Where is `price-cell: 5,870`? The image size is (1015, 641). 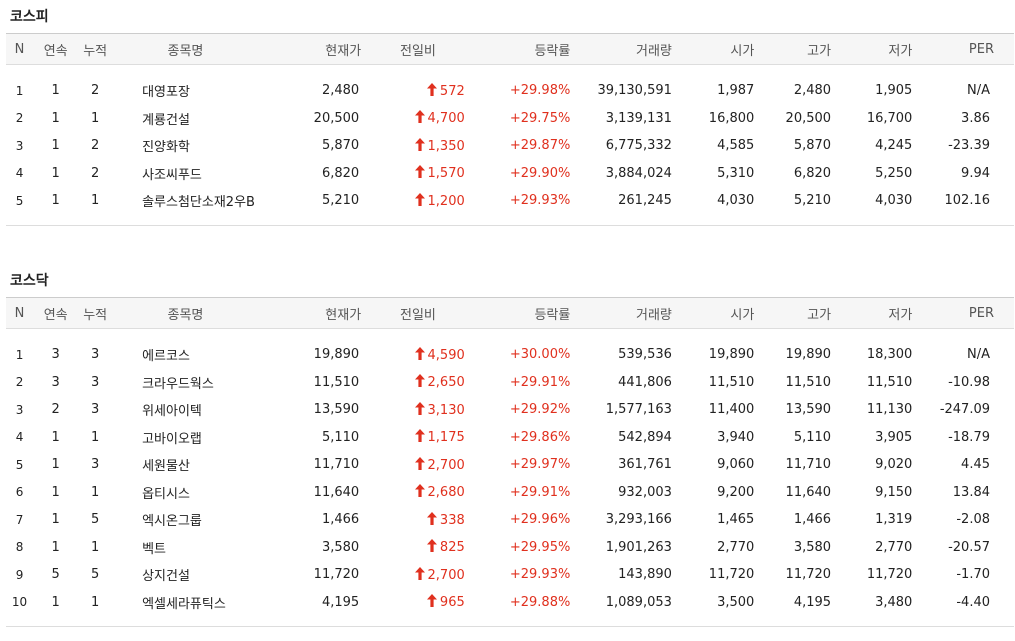 price-cell: 5,870 is located at coordinates (340, 146).